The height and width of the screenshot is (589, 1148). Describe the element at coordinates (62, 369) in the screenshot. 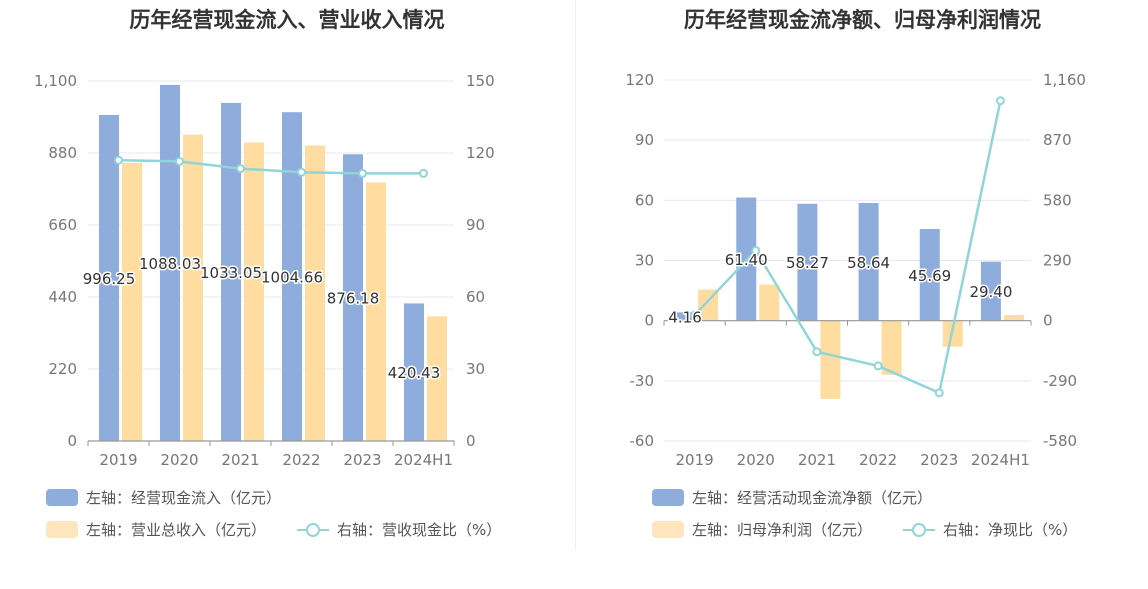

I see `left-axis-tick-label: 220` at that location.